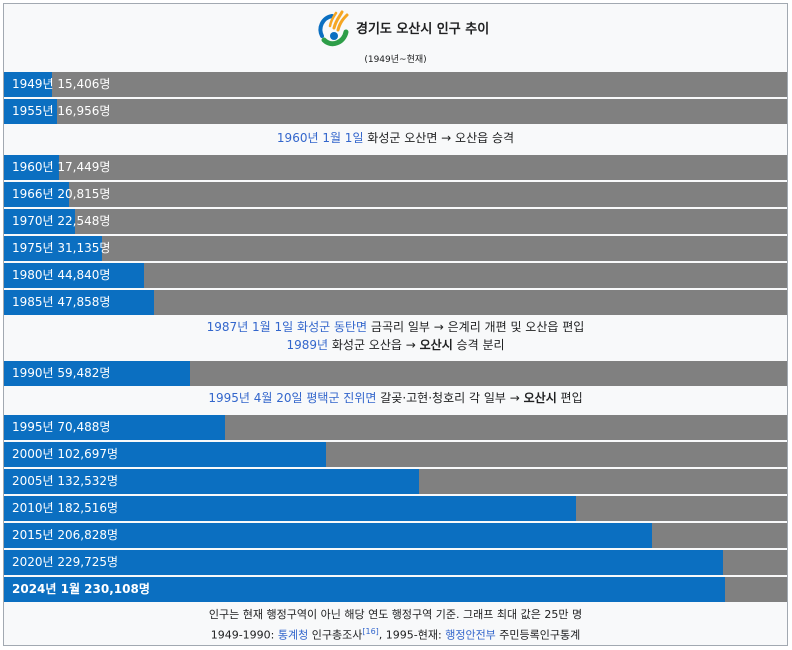 This screenshot has height=650, width=792. What do you see at coordinates (395, 275) in the screenshot?
I see `bar-row: 1980년 44,840명` at bounding box center [395, 275].